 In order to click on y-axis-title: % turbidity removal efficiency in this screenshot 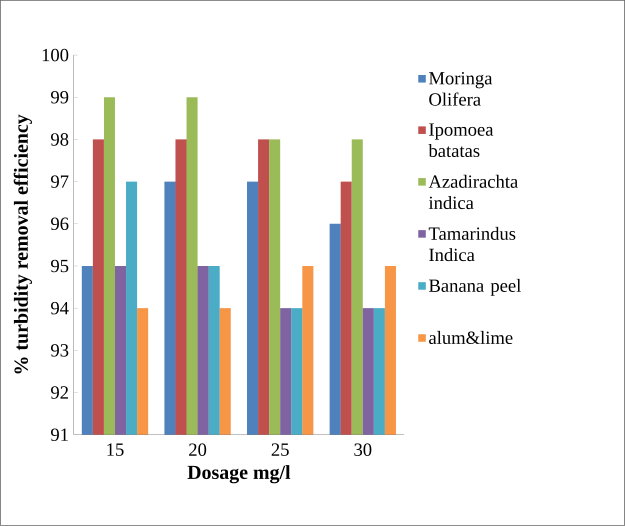, I will do `click(23, 244)`.